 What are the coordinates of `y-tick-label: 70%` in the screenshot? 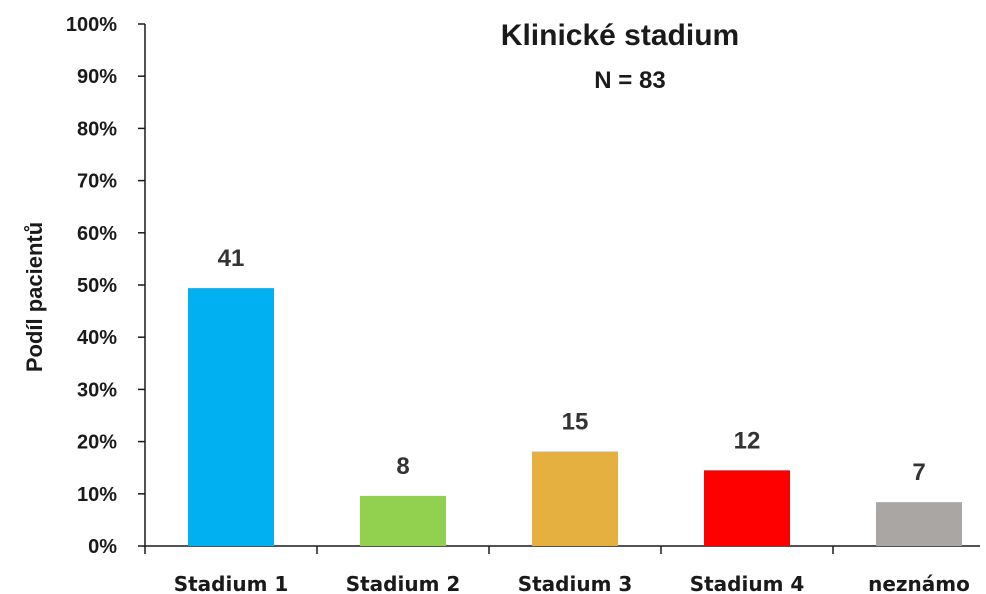 It's located at (97, 182).